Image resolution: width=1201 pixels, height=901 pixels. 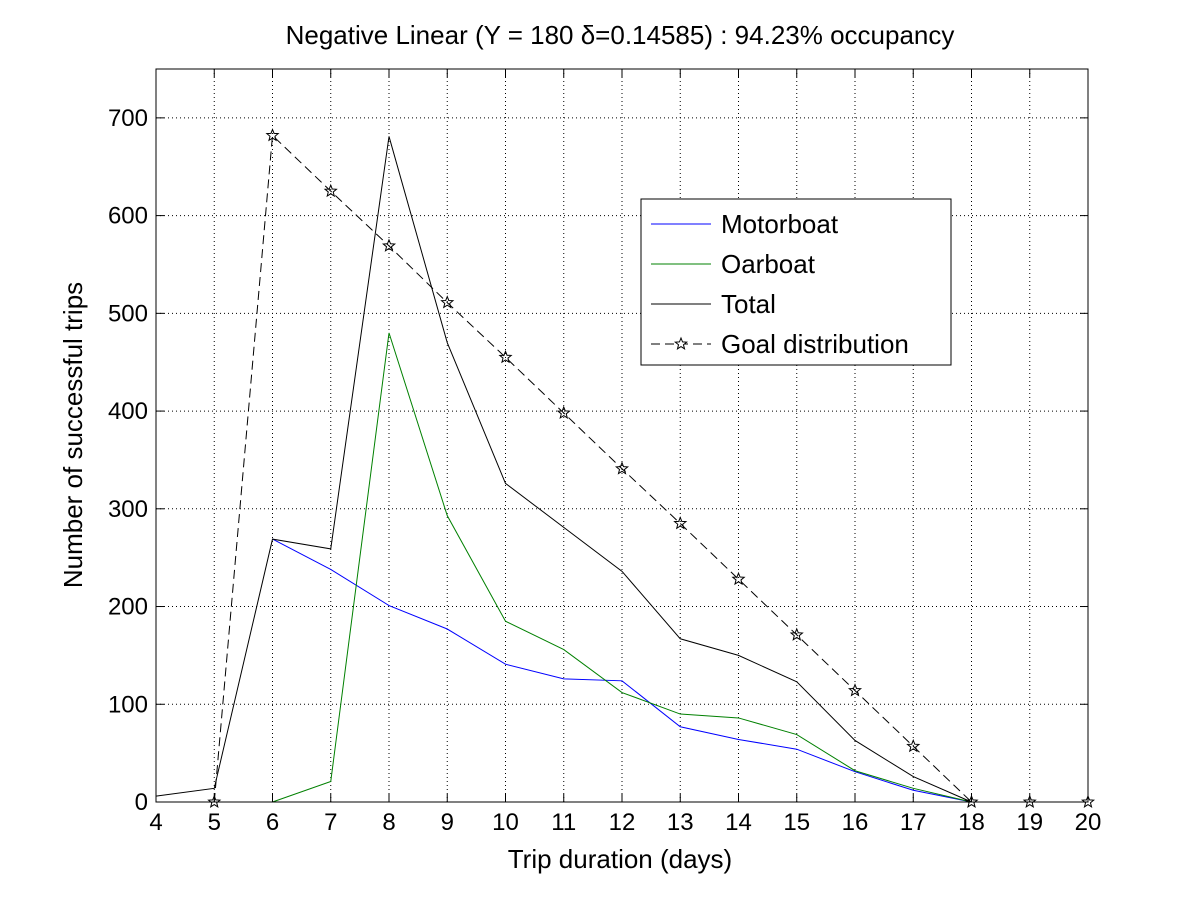 What do you see at coordinates (155, 822) in the screenshot?
I see `x-tick-label: 4` at bounding box center [155, 822].